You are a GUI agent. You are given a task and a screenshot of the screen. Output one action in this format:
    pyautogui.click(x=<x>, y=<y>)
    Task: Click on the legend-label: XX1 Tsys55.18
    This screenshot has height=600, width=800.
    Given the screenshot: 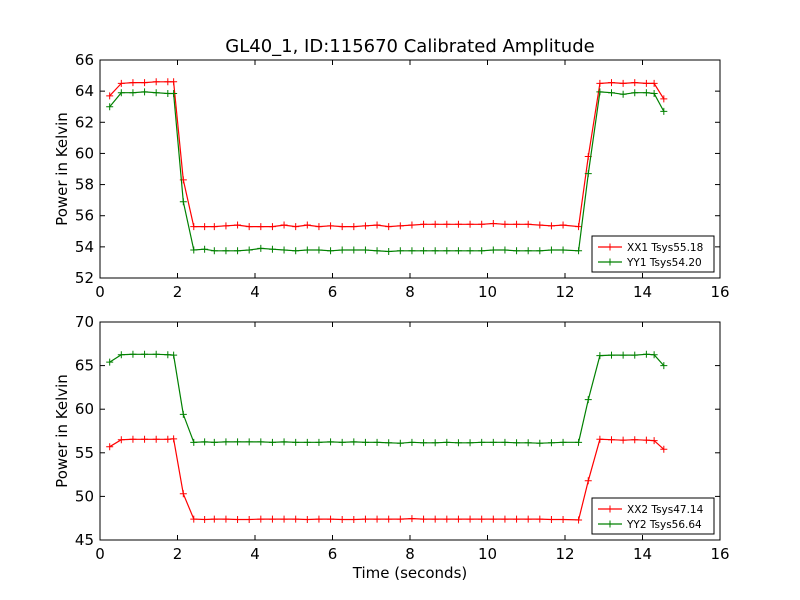 What is the action you would take?
    pyautogui.click(x=665, y=248)
    